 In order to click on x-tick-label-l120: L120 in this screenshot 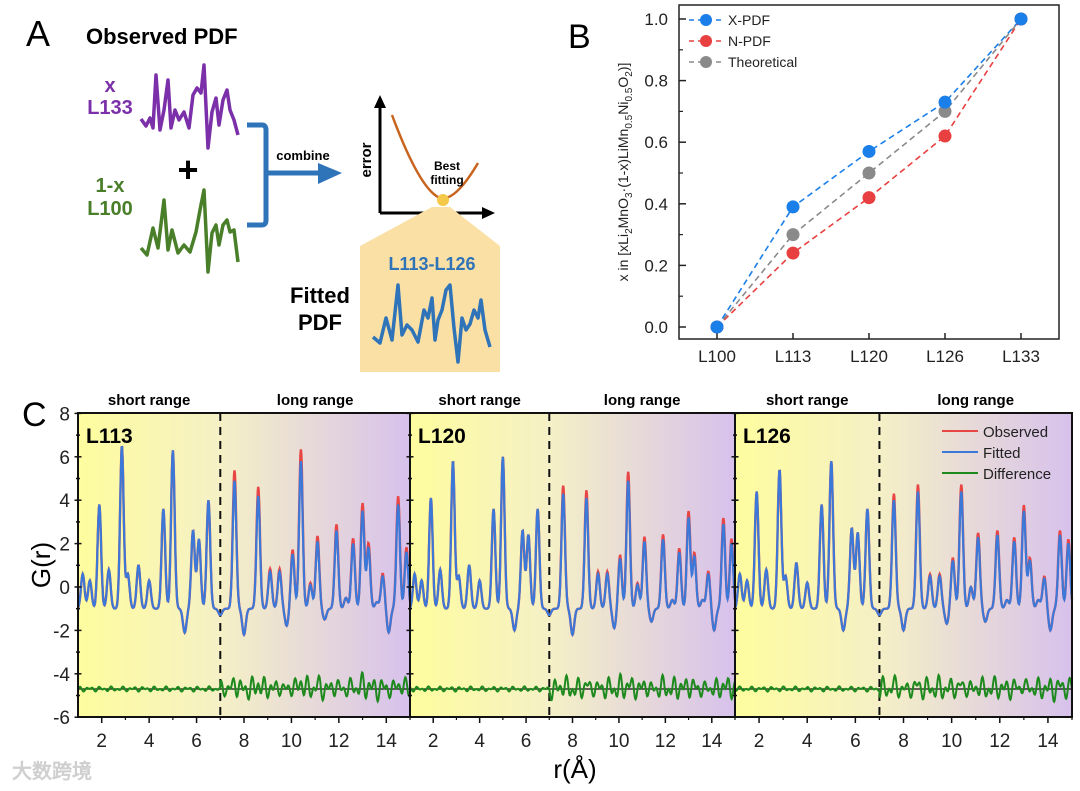, I will do `click(869, 356)`.